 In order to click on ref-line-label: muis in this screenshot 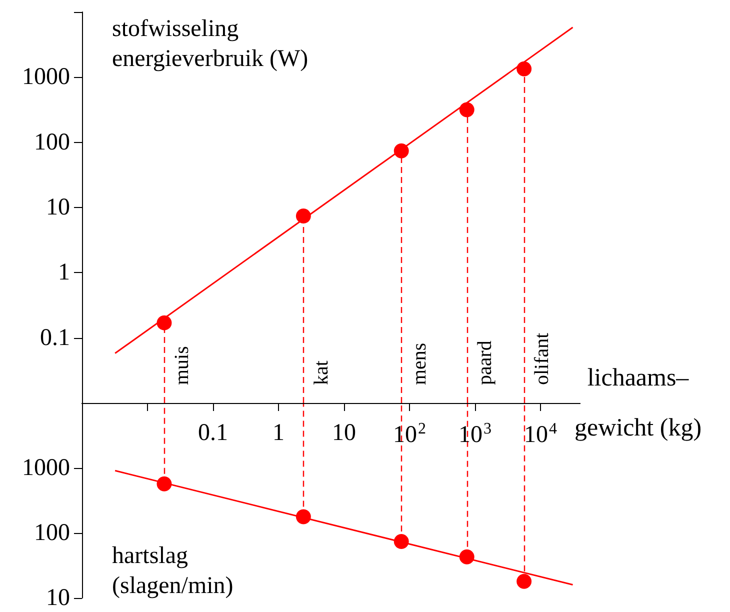, I will do `click(182, 365)`.